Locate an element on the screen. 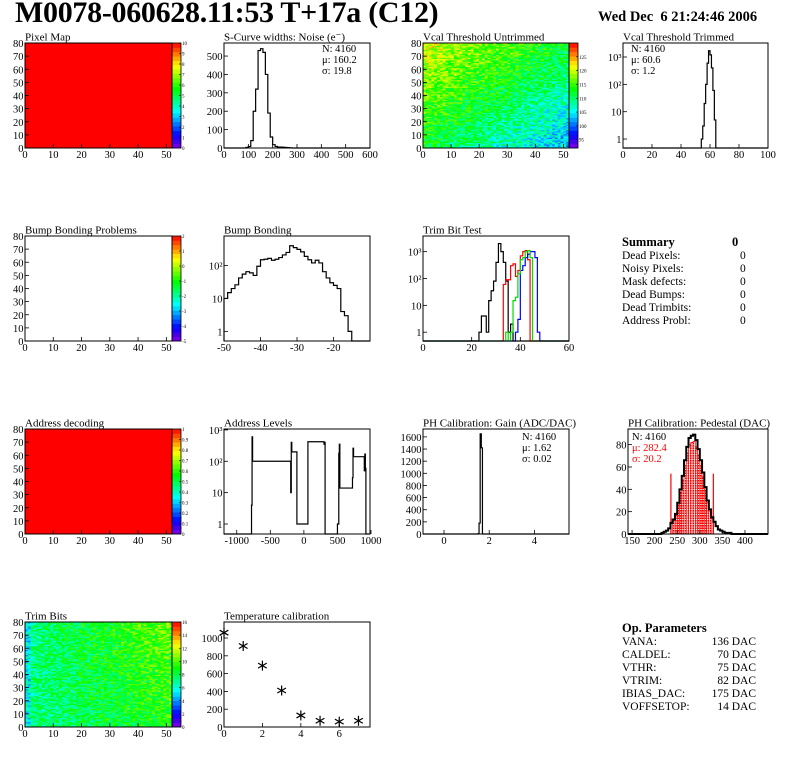  y-tick-label: 80 is located at coordinates (18, 237).